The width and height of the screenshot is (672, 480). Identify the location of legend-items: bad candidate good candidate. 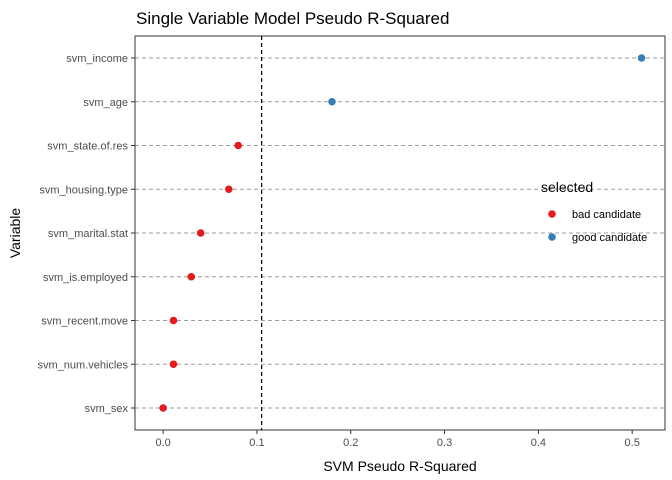
(597, 226).